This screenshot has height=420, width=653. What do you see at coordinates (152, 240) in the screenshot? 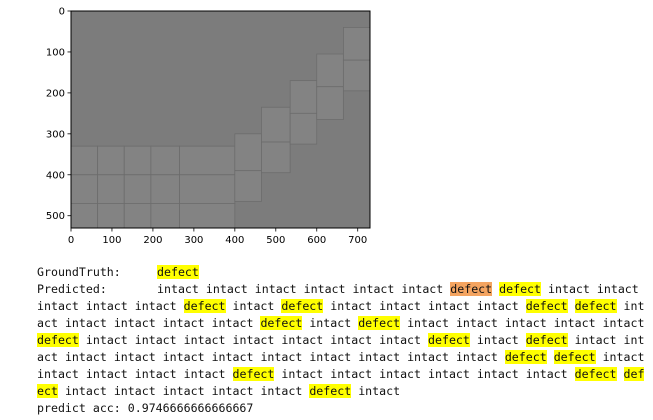
I see `x-tick-label: 200` at bounding box center [152, 240].